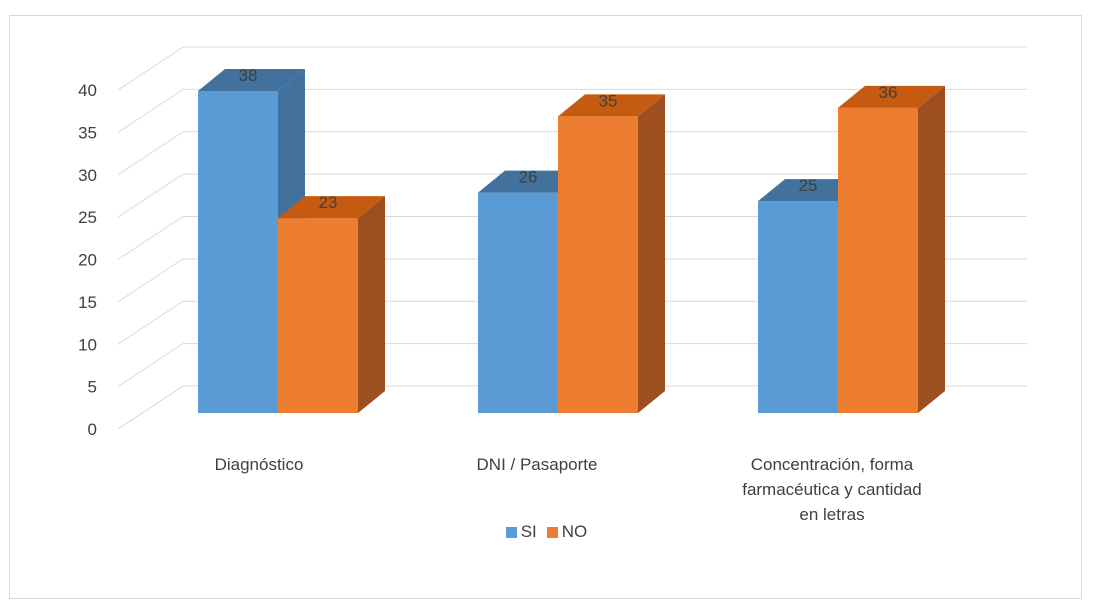  I want to click on category-label: farmacéutica y cantidad, so click(832, 489).